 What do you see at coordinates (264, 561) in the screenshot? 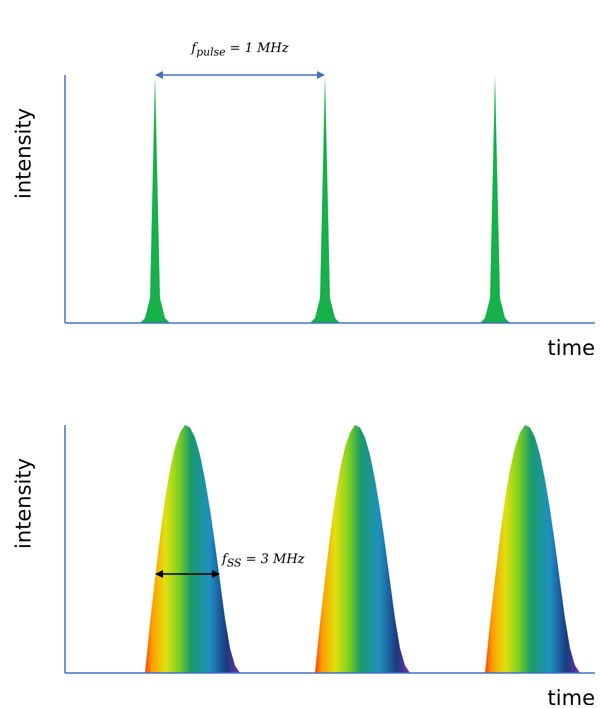
I see `annotation: f$_{SS}$ = 3 MHz` at bounding box center [264, 561].